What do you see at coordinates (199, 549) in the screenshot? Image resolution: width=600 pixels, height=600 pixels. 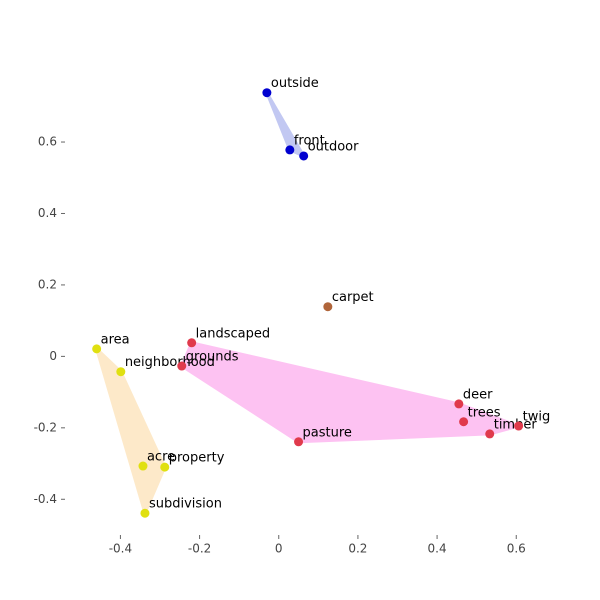 I see `x-tick-label: -0.2` at bounding box center [199, 549].